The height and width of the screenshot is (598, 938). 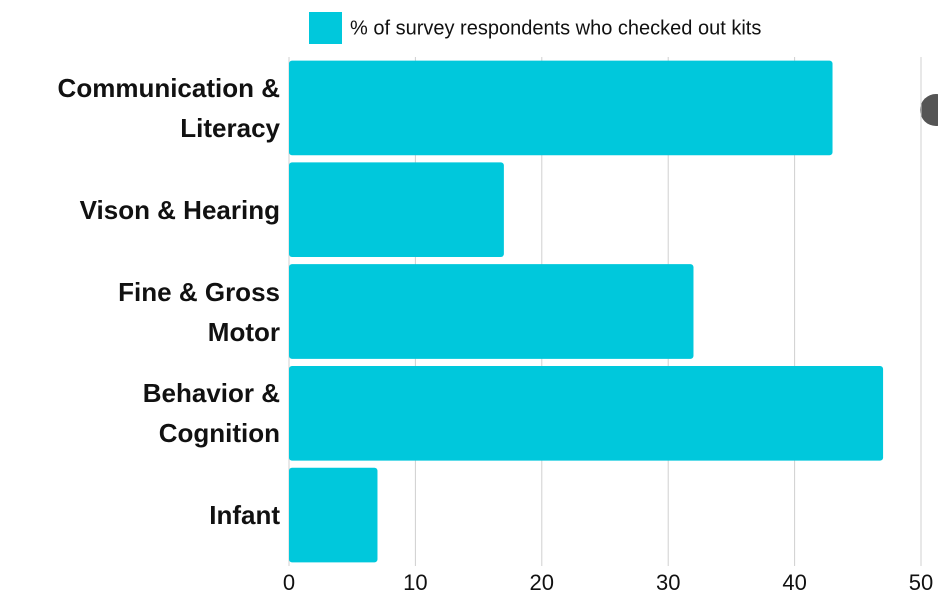 What do you see at coordinates (179, 209) in the screenshot?
I see `y-tick-label: Vison & Hearing` at bounding box center [179, 209].